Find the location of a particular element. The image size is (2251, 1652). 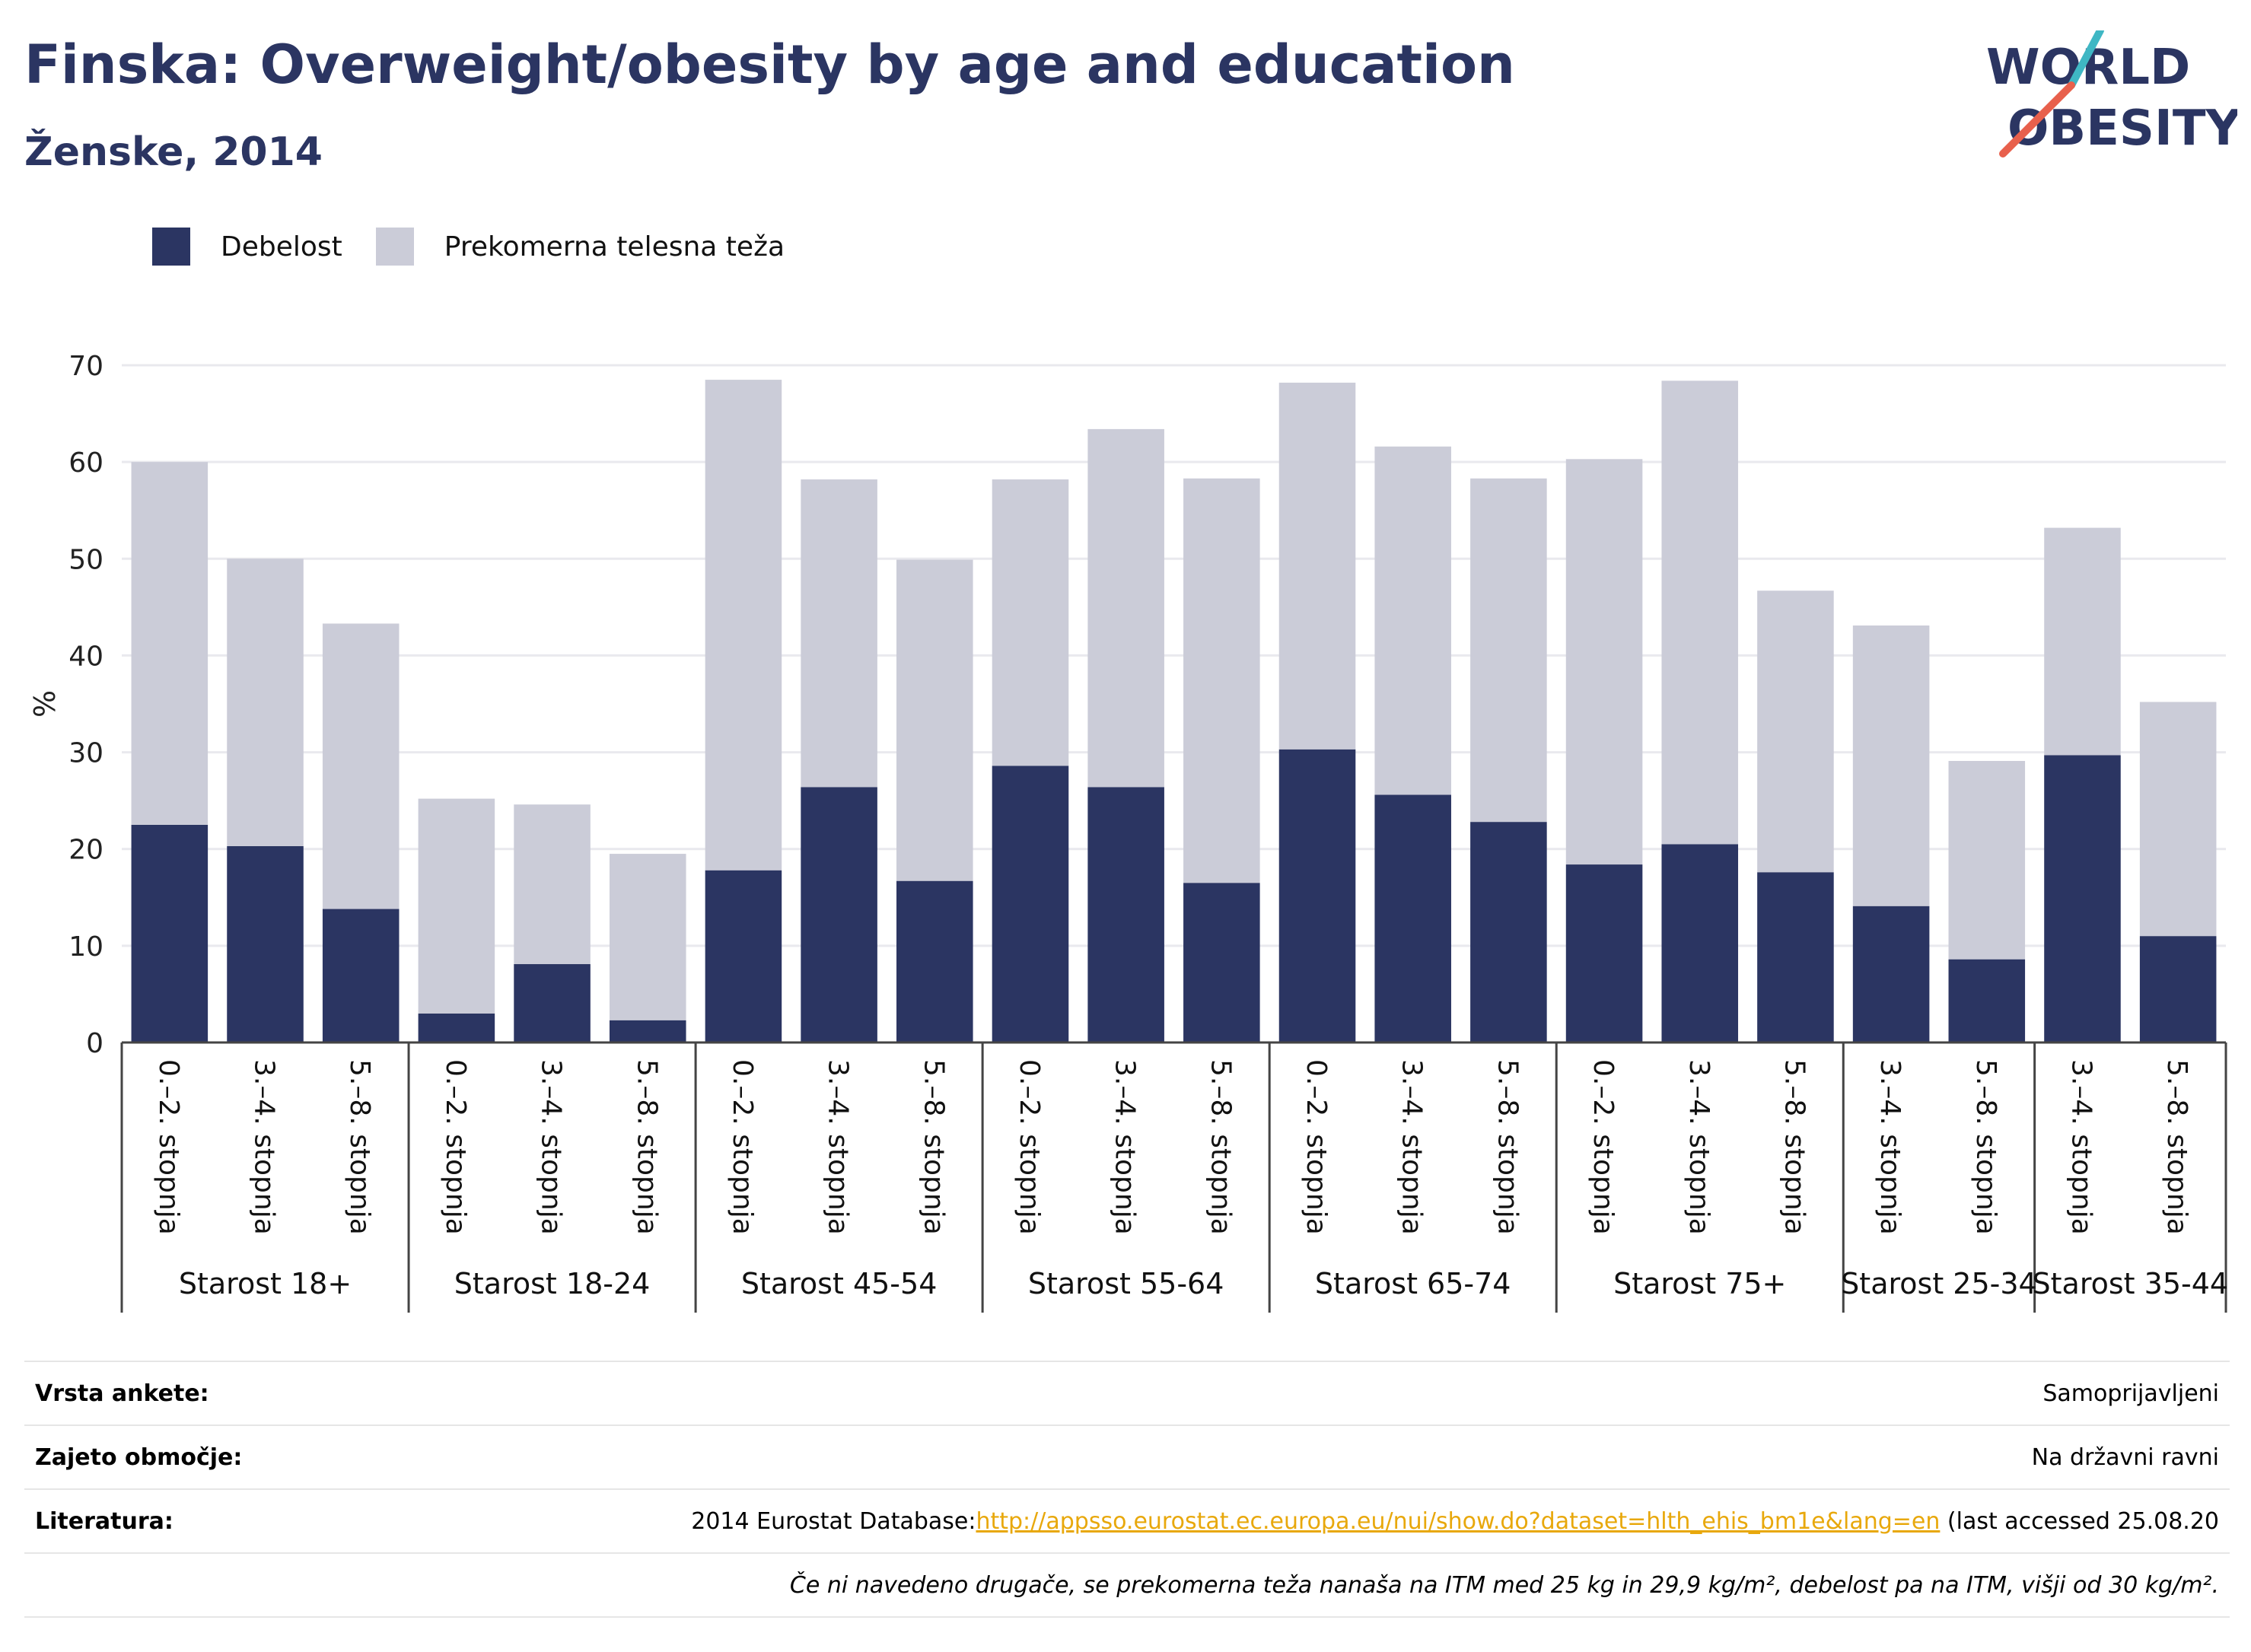

logo-slash-teal is located at coordinates (2086, 59).